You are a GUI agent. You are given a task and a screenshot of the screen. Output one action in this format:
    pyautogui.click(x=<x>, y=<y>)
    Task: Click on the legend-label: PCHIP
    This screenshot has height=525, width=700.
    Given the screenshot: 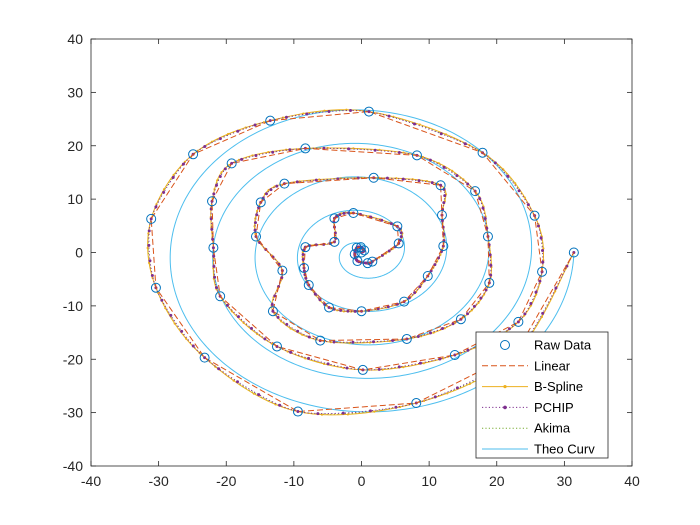 What is the action you would take?
    pyautogui.click(x=554, y=407)
    